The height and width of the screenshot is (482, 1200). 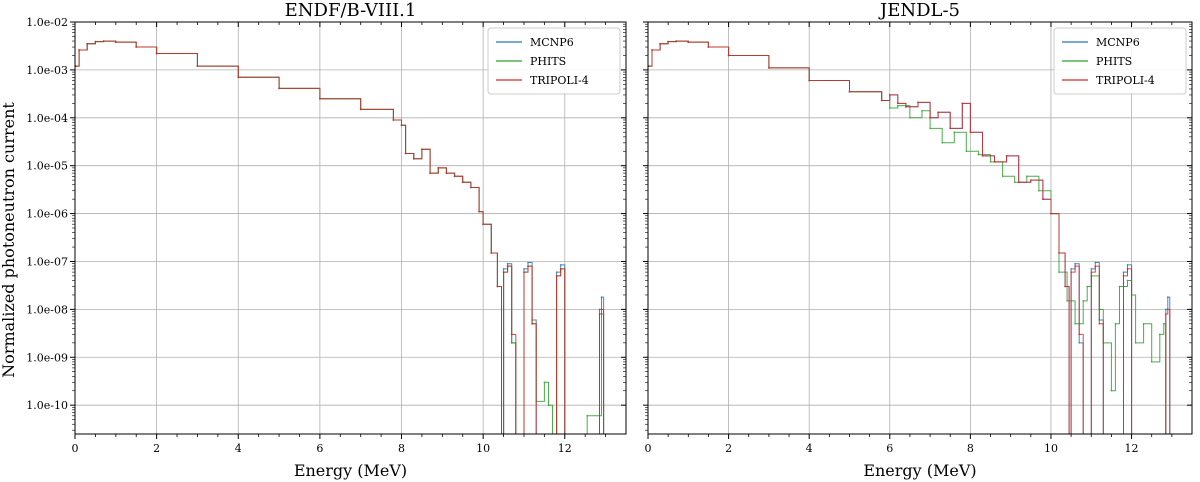 What do you see at coordinates (350, 470) in the screenshot?
I see `x-axis-label-0: Energy (MeV)` at bounding box center [350, 470].